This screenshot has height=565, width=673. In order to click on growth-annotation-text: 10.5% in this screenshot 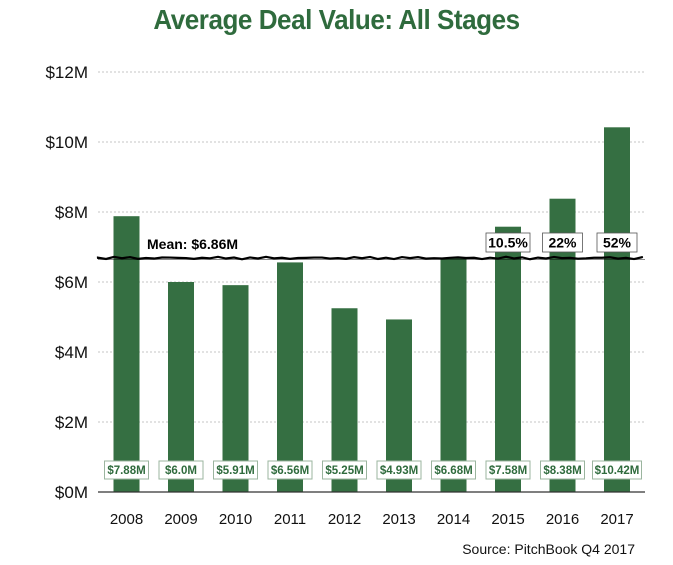, I will do `click(508, 243)`.